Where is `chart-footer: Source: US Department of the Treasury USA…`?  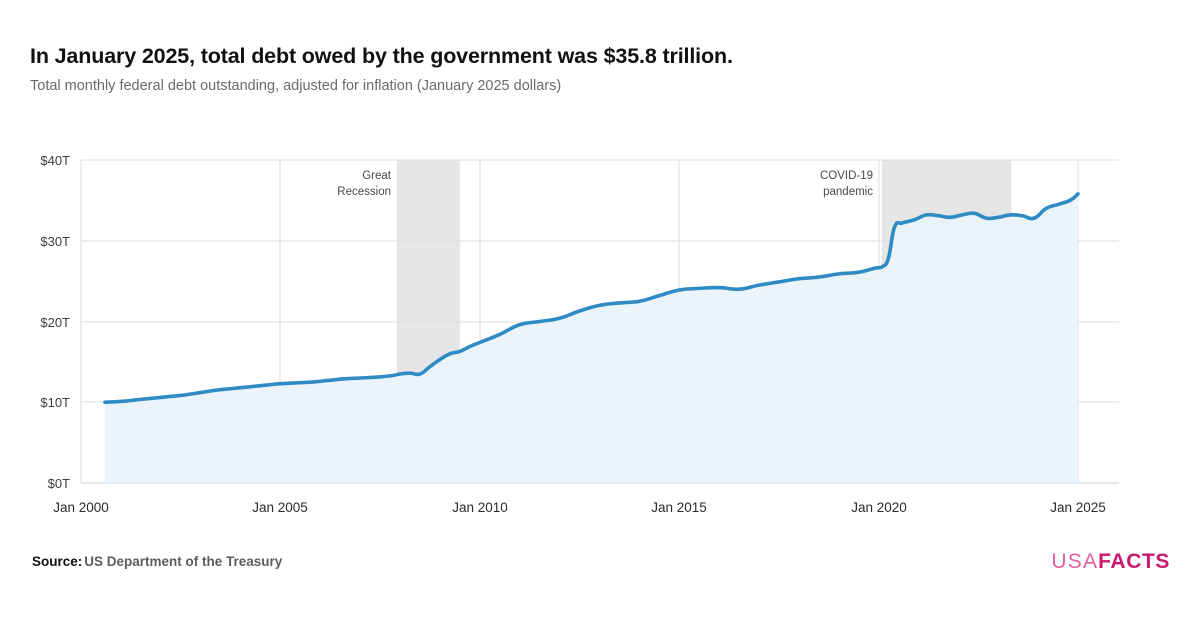
chart-footer: Source: US Department of the Treasury USA… is located at coordinates (600, 570).